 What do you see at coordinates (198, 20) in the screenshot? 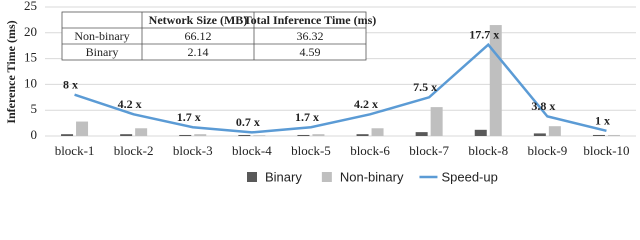
I see `table-header: Network Size (MB)` at bounding box center [198, 20].